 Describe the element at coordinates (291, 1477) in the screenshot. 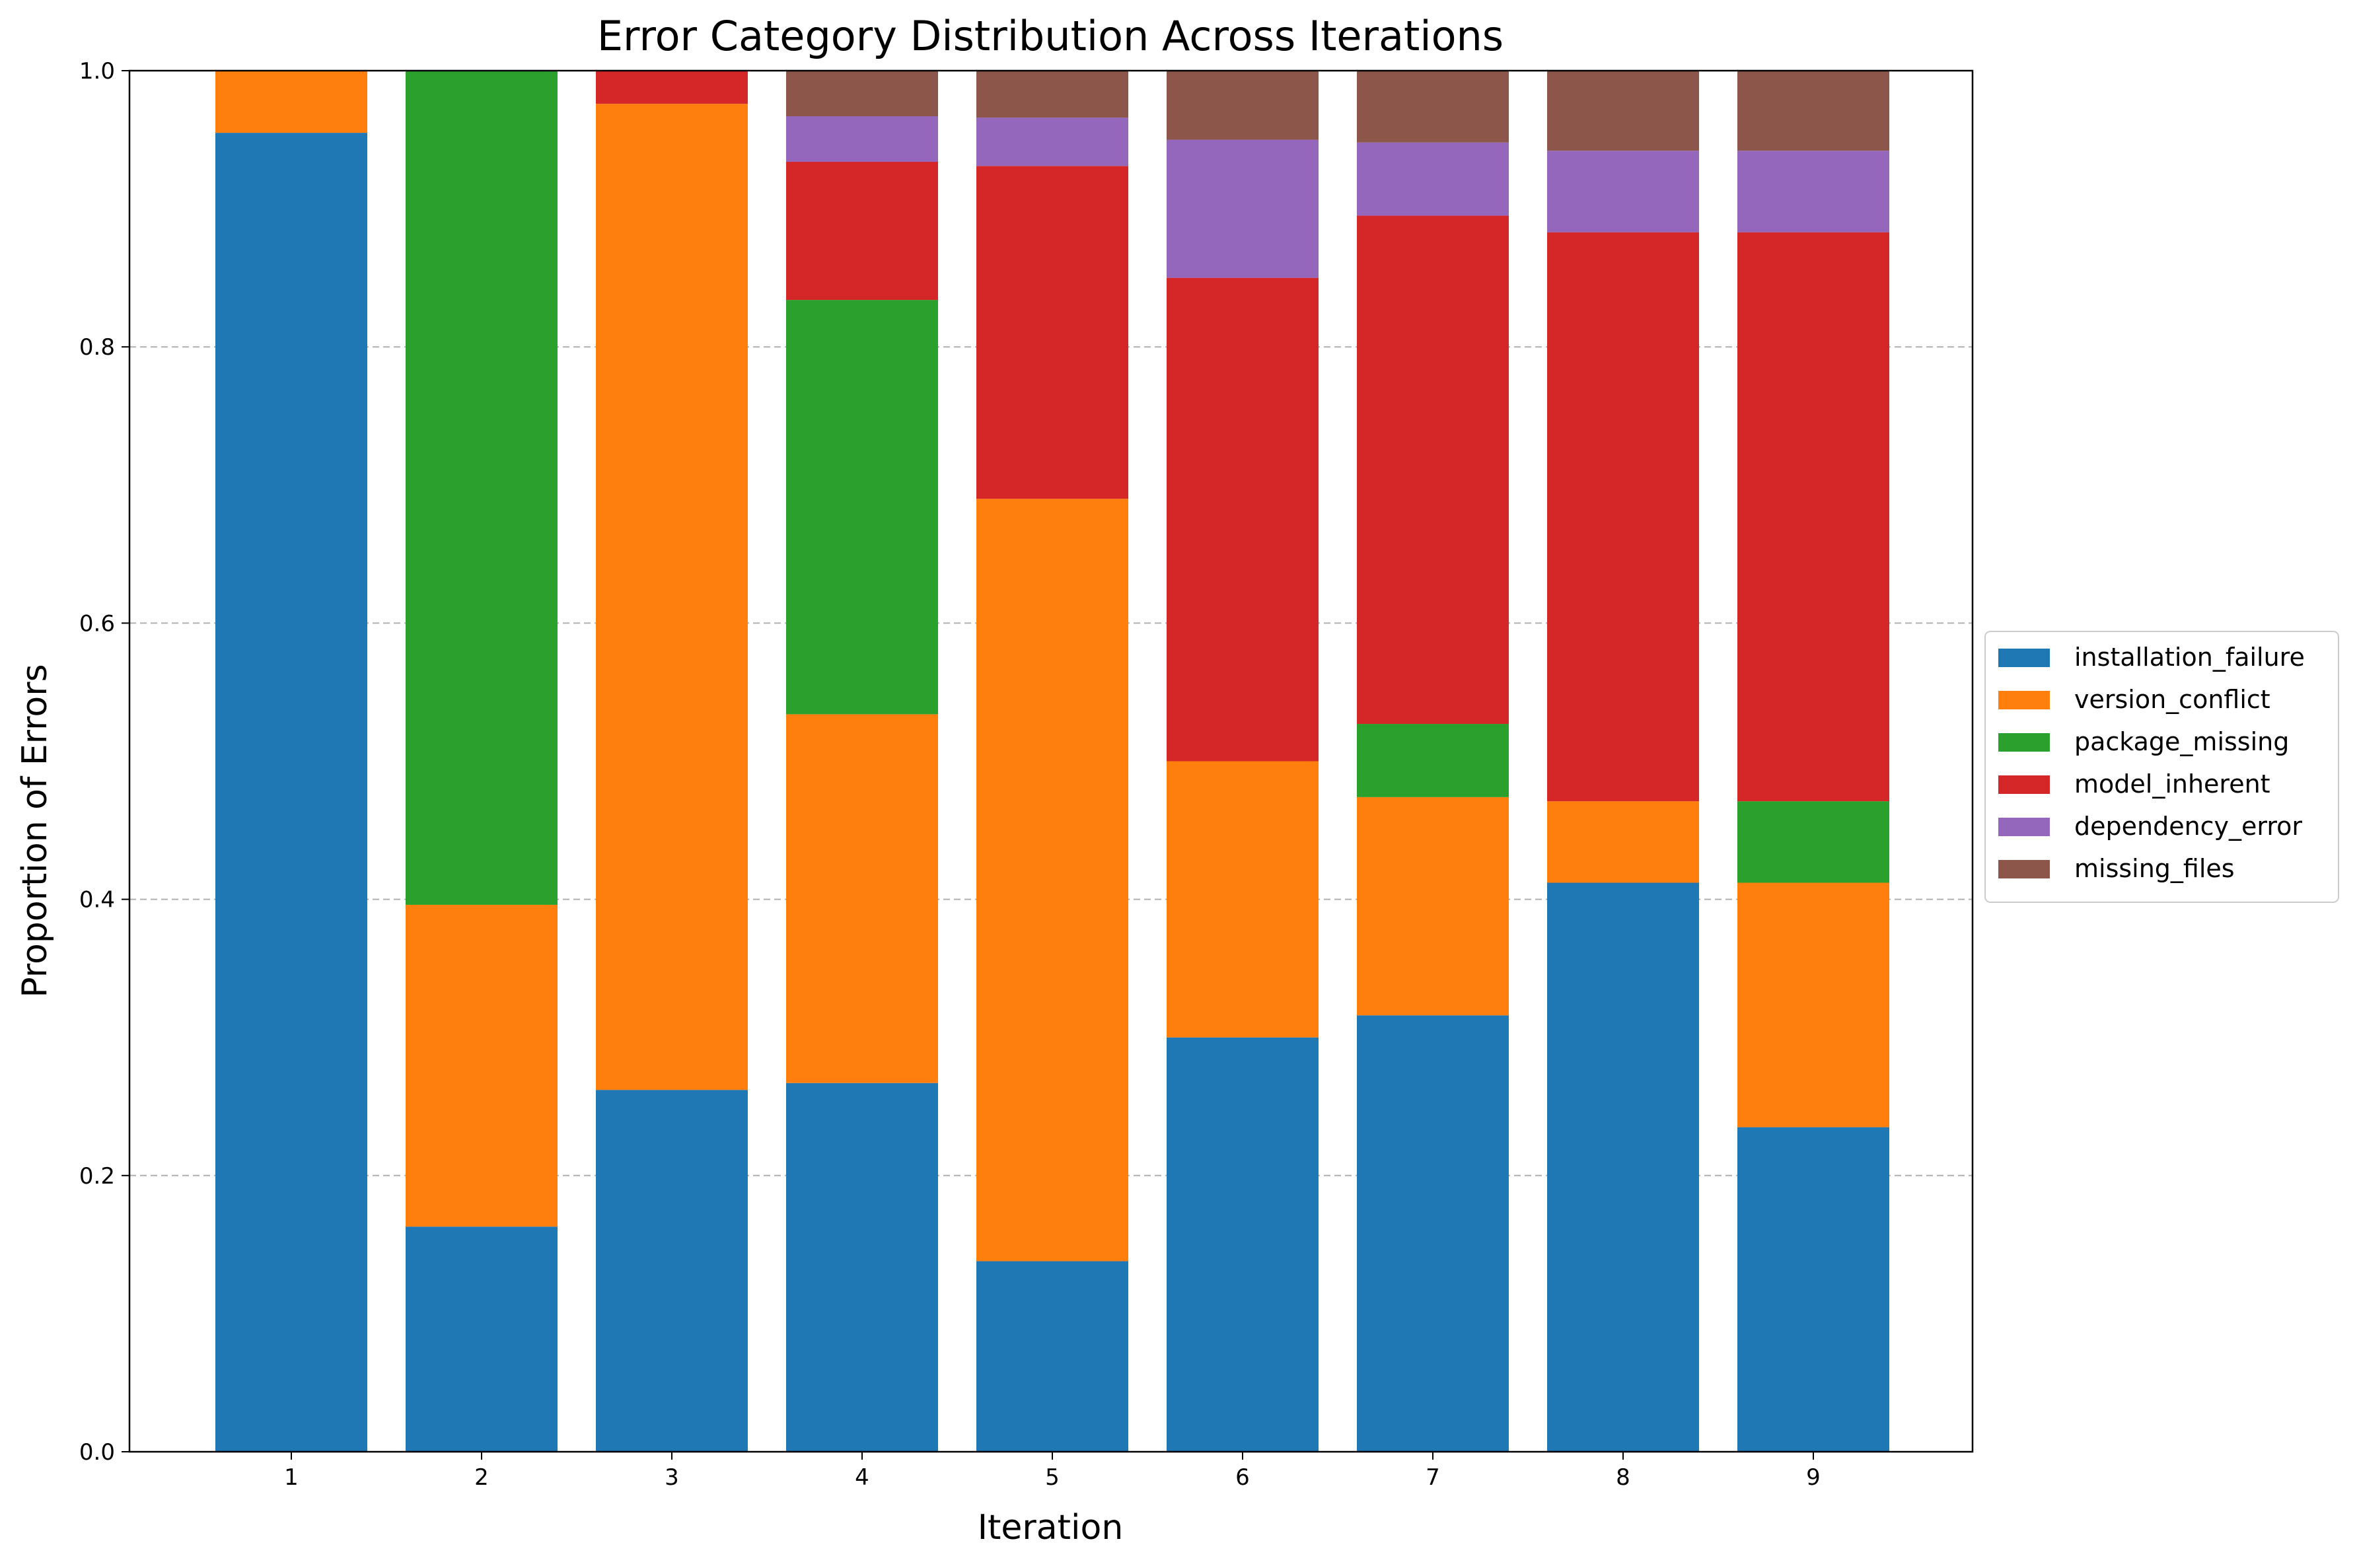

I see `x-tick-label: 1` at that location.